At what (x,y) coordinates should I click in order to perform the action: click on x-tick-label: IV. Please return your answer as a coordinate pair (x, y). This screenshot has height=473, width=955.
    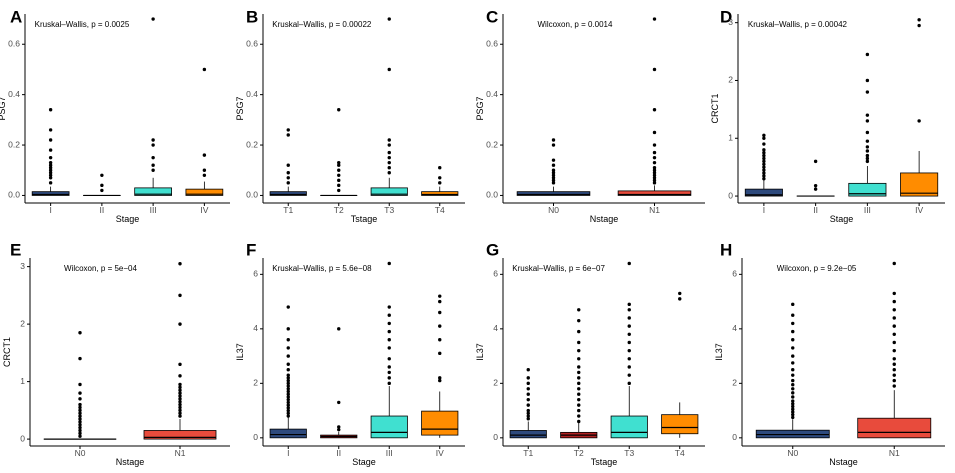
    Looking at the image, I should click on (440, 453).